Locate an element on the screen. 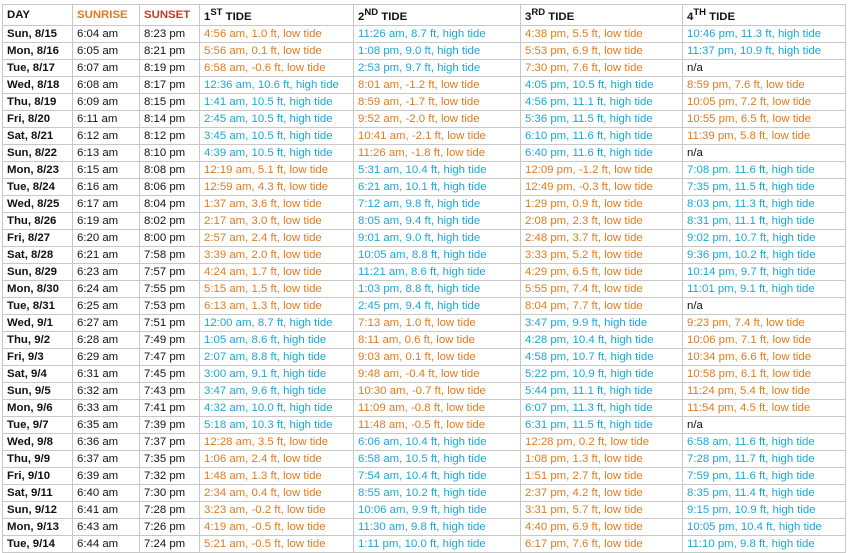 Image resolution: width=850 pixels, height=553 pixels. tide-cell-3: 5:36 pm, 11.5 ft, high tide is located at coordinates (601, 118).